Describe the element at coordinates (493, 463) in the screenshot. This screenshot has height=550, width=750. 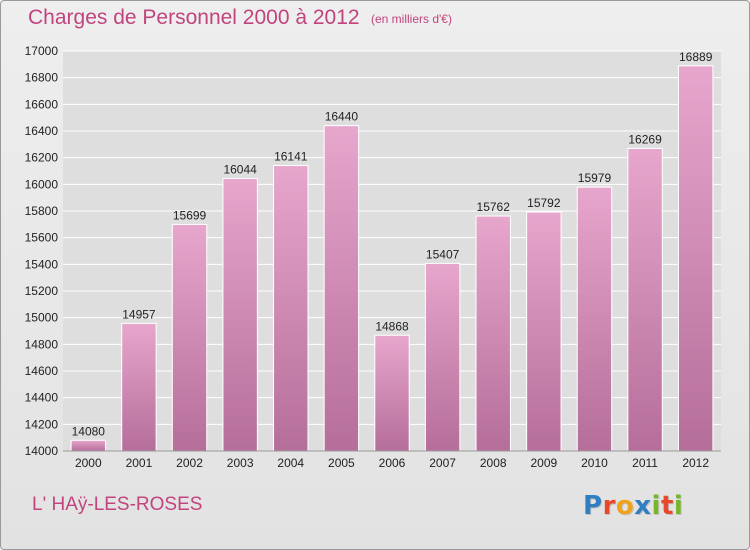
I see `x-tick-label: 2008` at that location.